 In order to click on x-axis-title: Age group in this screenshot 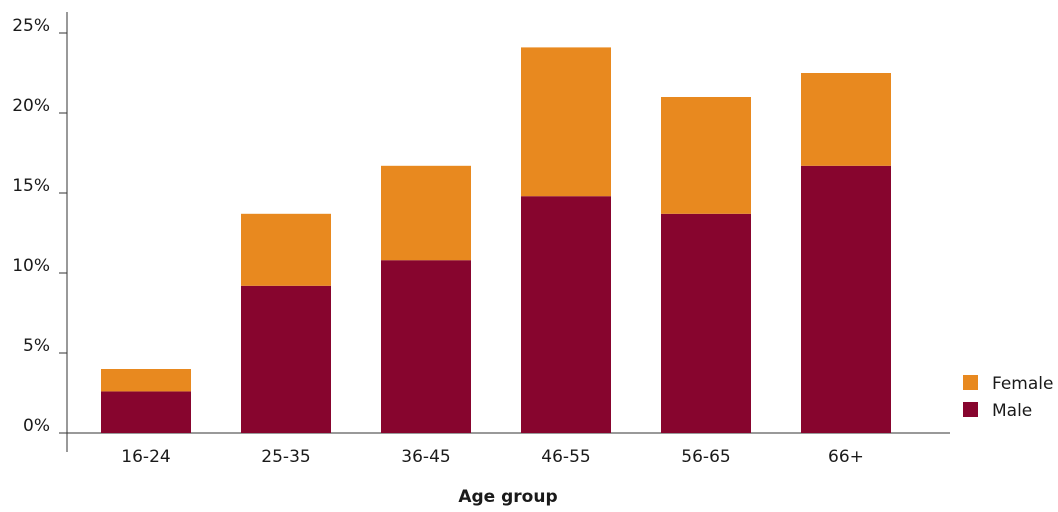, I will do `click(507, 497)`.